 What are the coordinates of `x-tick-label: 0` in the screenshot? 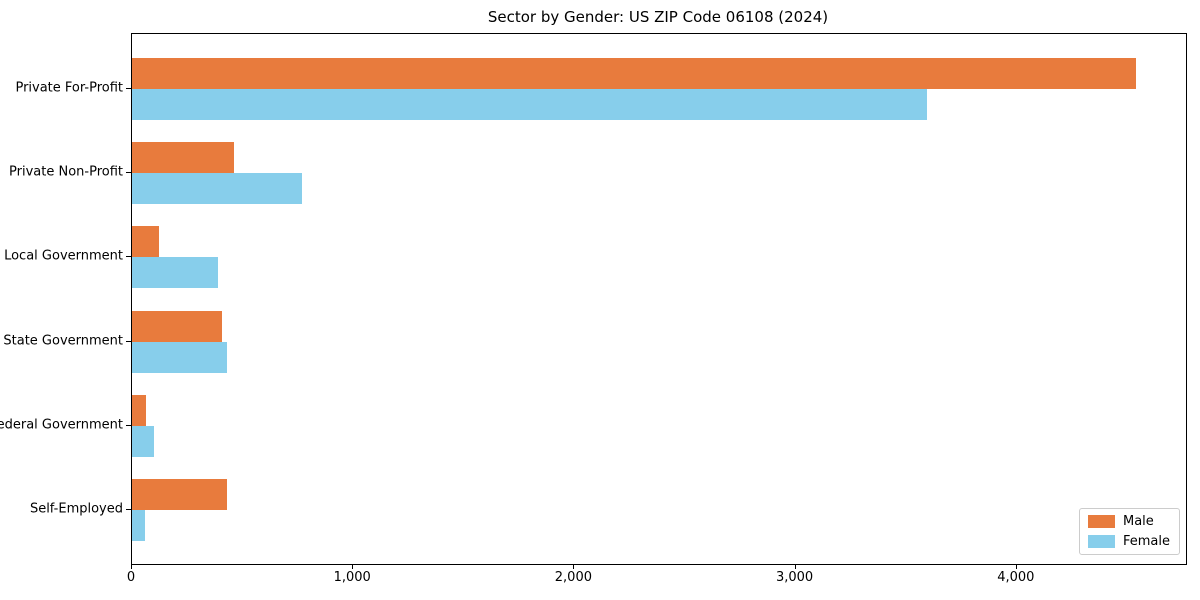 It's located at (131, 577).